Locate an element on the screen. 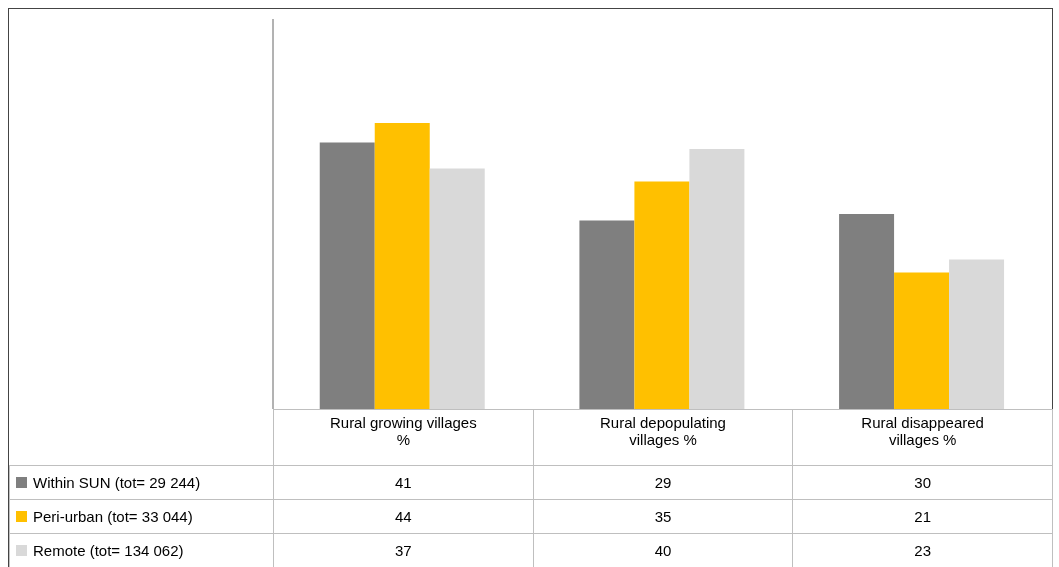 This screenshot has width=1059, height=567. x-tick-label: Rural growing villages % is located at coordinates (403, 437).